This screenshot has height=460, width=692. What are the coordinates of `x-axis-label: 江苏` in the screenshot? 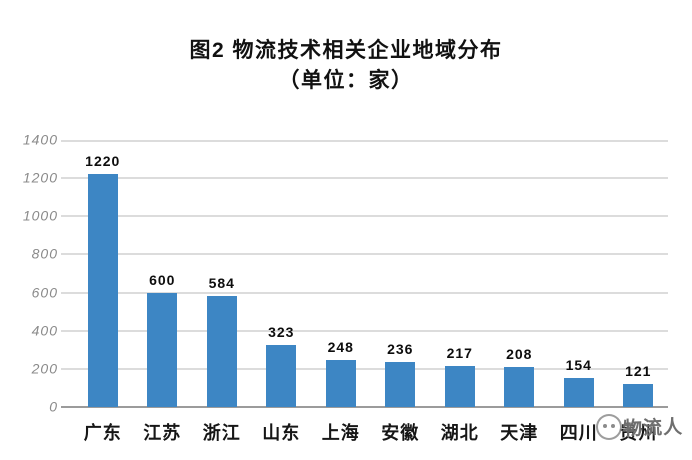 It's located at (162, 433).